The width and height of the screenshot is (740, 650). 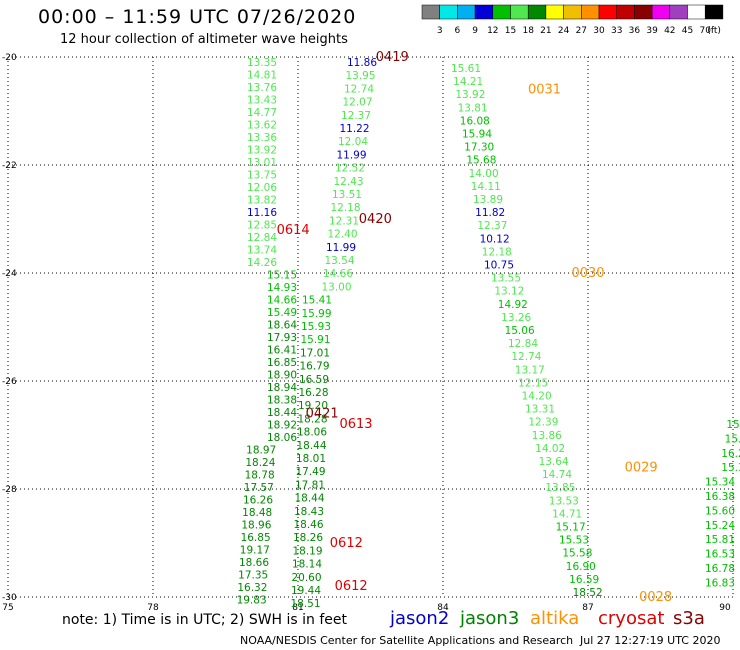 I want to click on wave-height-point: 13.81, so click(x=473, y=108).